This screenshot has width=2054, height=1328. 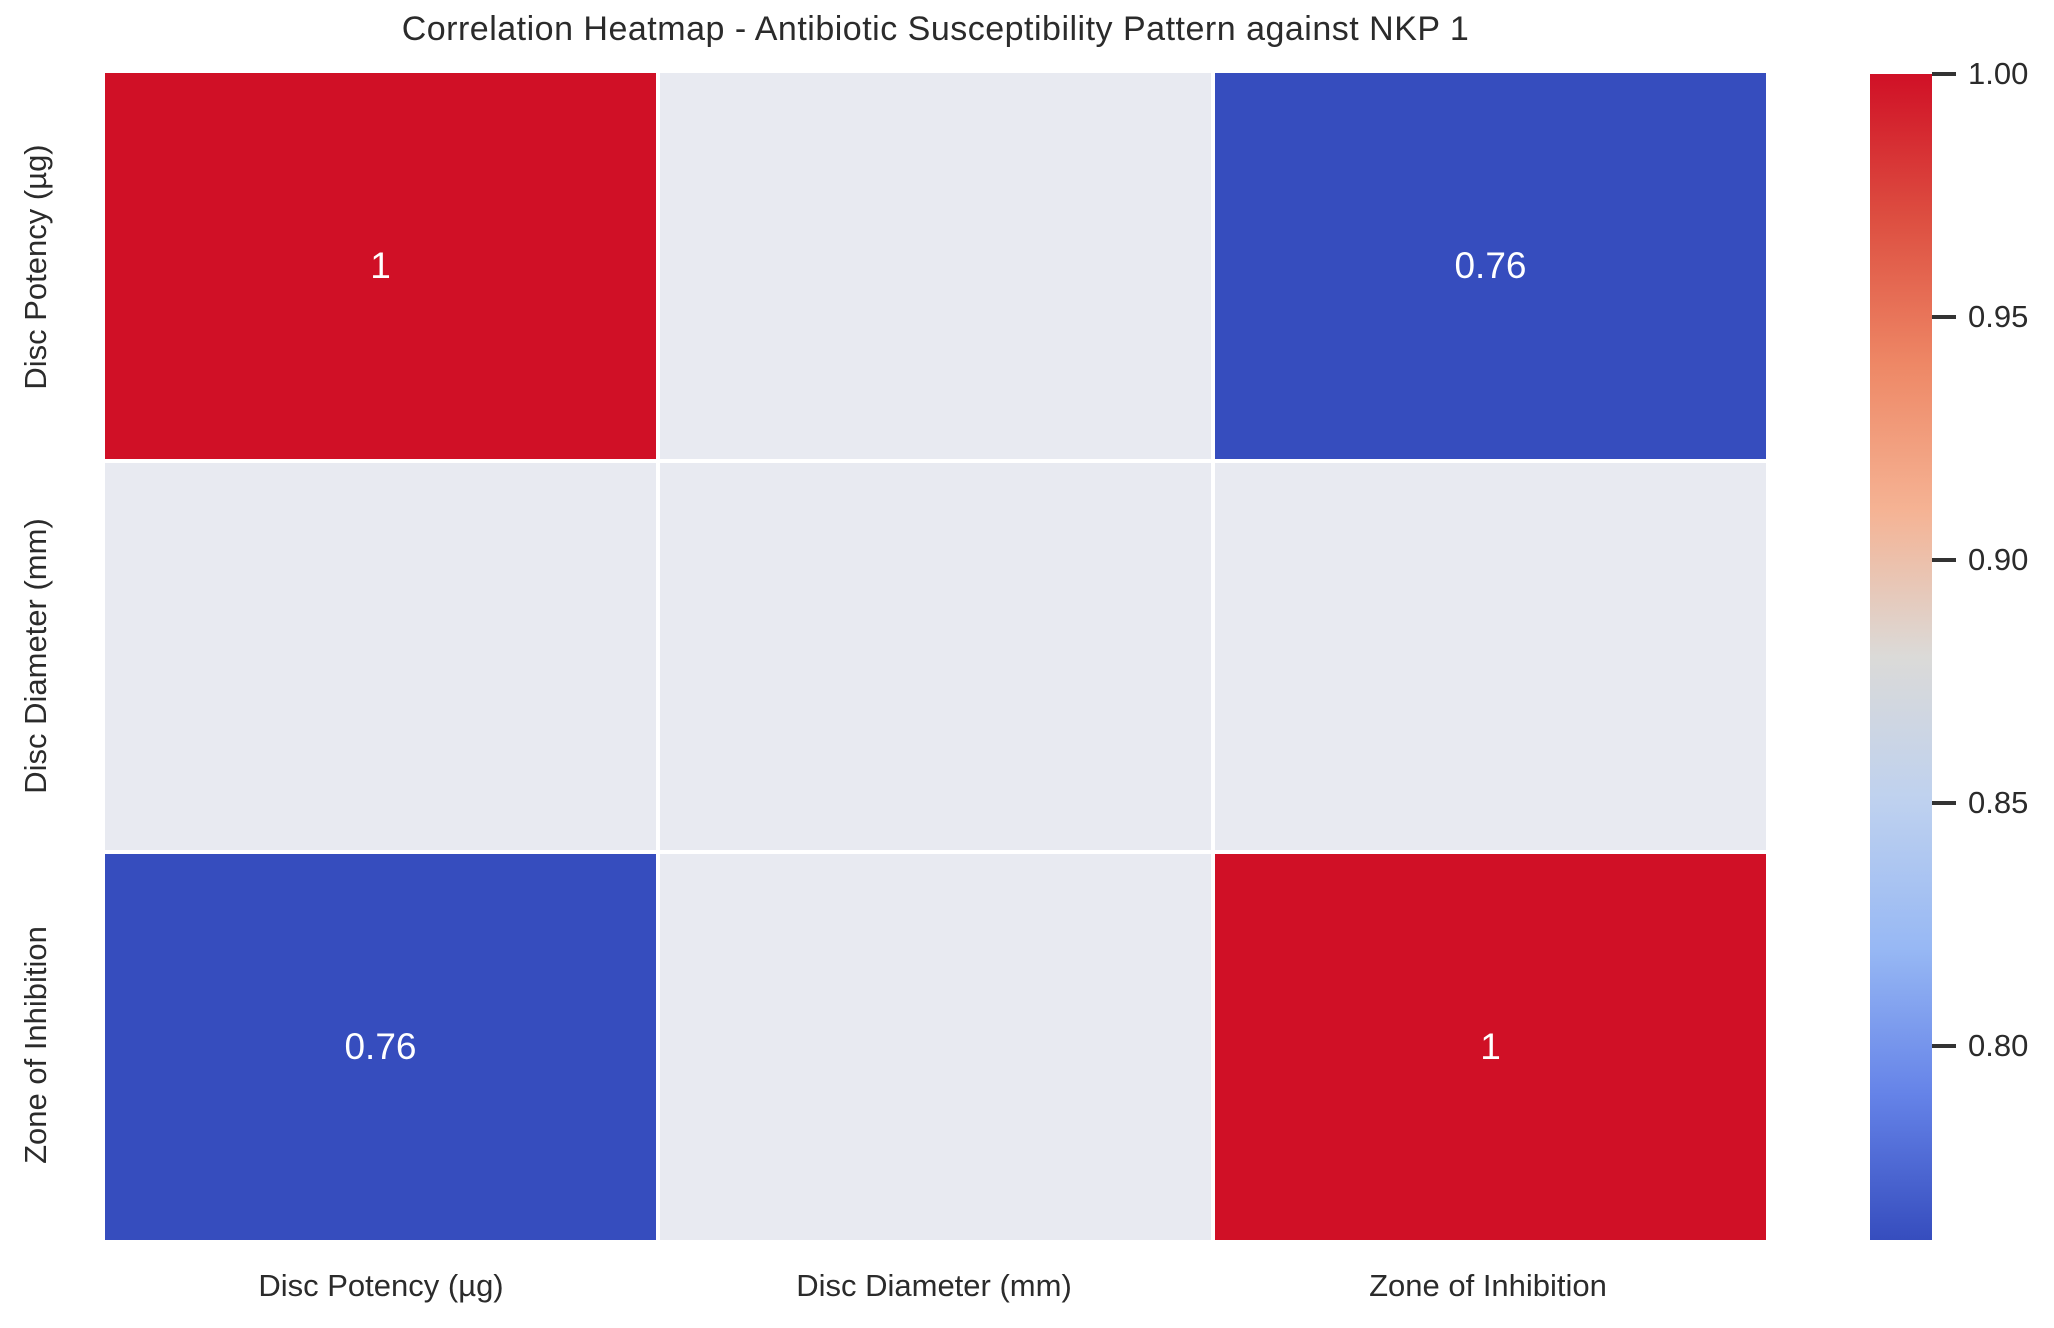 What do you see at coordinates (1490, 656) in the screenshot?
I see `heatmap-cell-r1c2` at bounding box center [1490, 656].